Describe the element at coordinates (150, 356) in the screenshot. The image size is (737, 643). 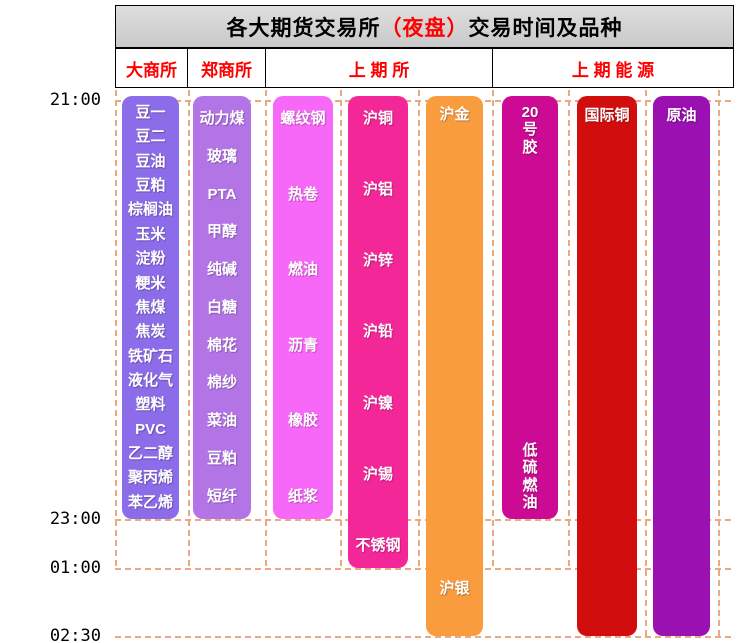
I see `product-label: 铁矿石` at that location.